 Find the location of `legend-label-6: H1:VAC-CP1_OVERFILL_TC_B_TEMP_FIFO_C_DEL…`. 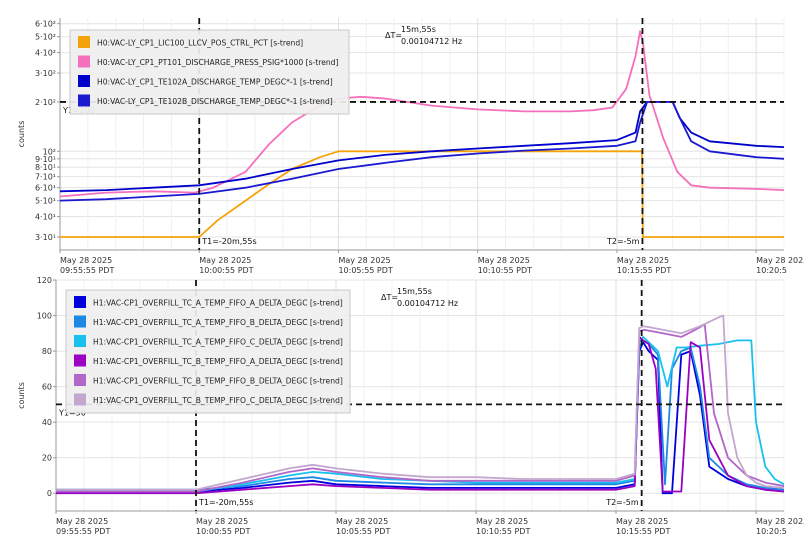

legend-label-6: H1:VAC-CP1_OVERFILL_TC_B_TEMP_FIFO_C_DEL… is located at coordinates (218, 400).